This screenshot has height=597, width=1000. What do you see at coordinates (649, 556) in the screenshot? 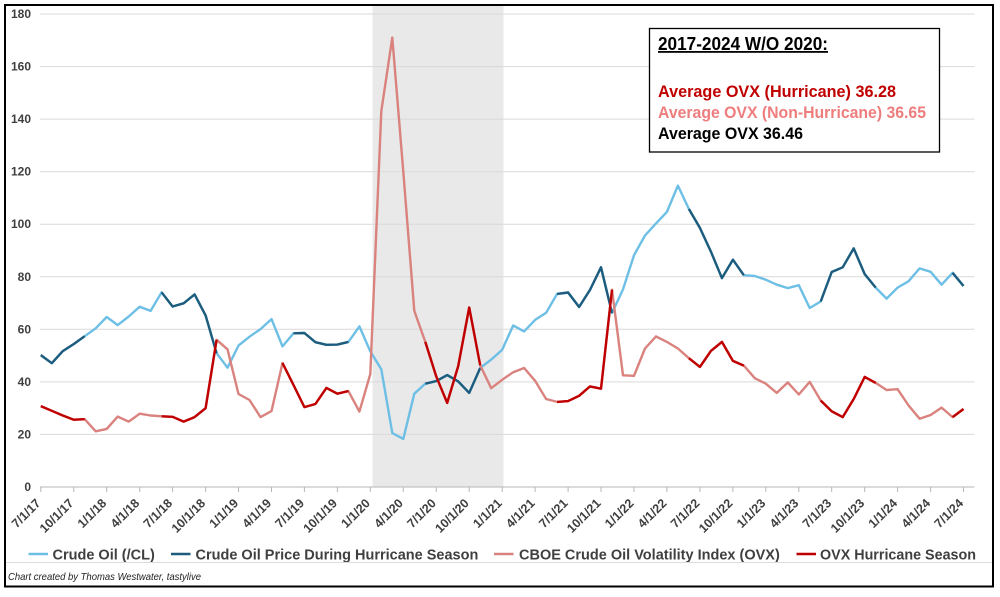
I see `svg-text:CBOE Crude Oil Volatility Inde: CBOE Crude Oil Volatility Index (OVX)` at bounding box center [649, 556].